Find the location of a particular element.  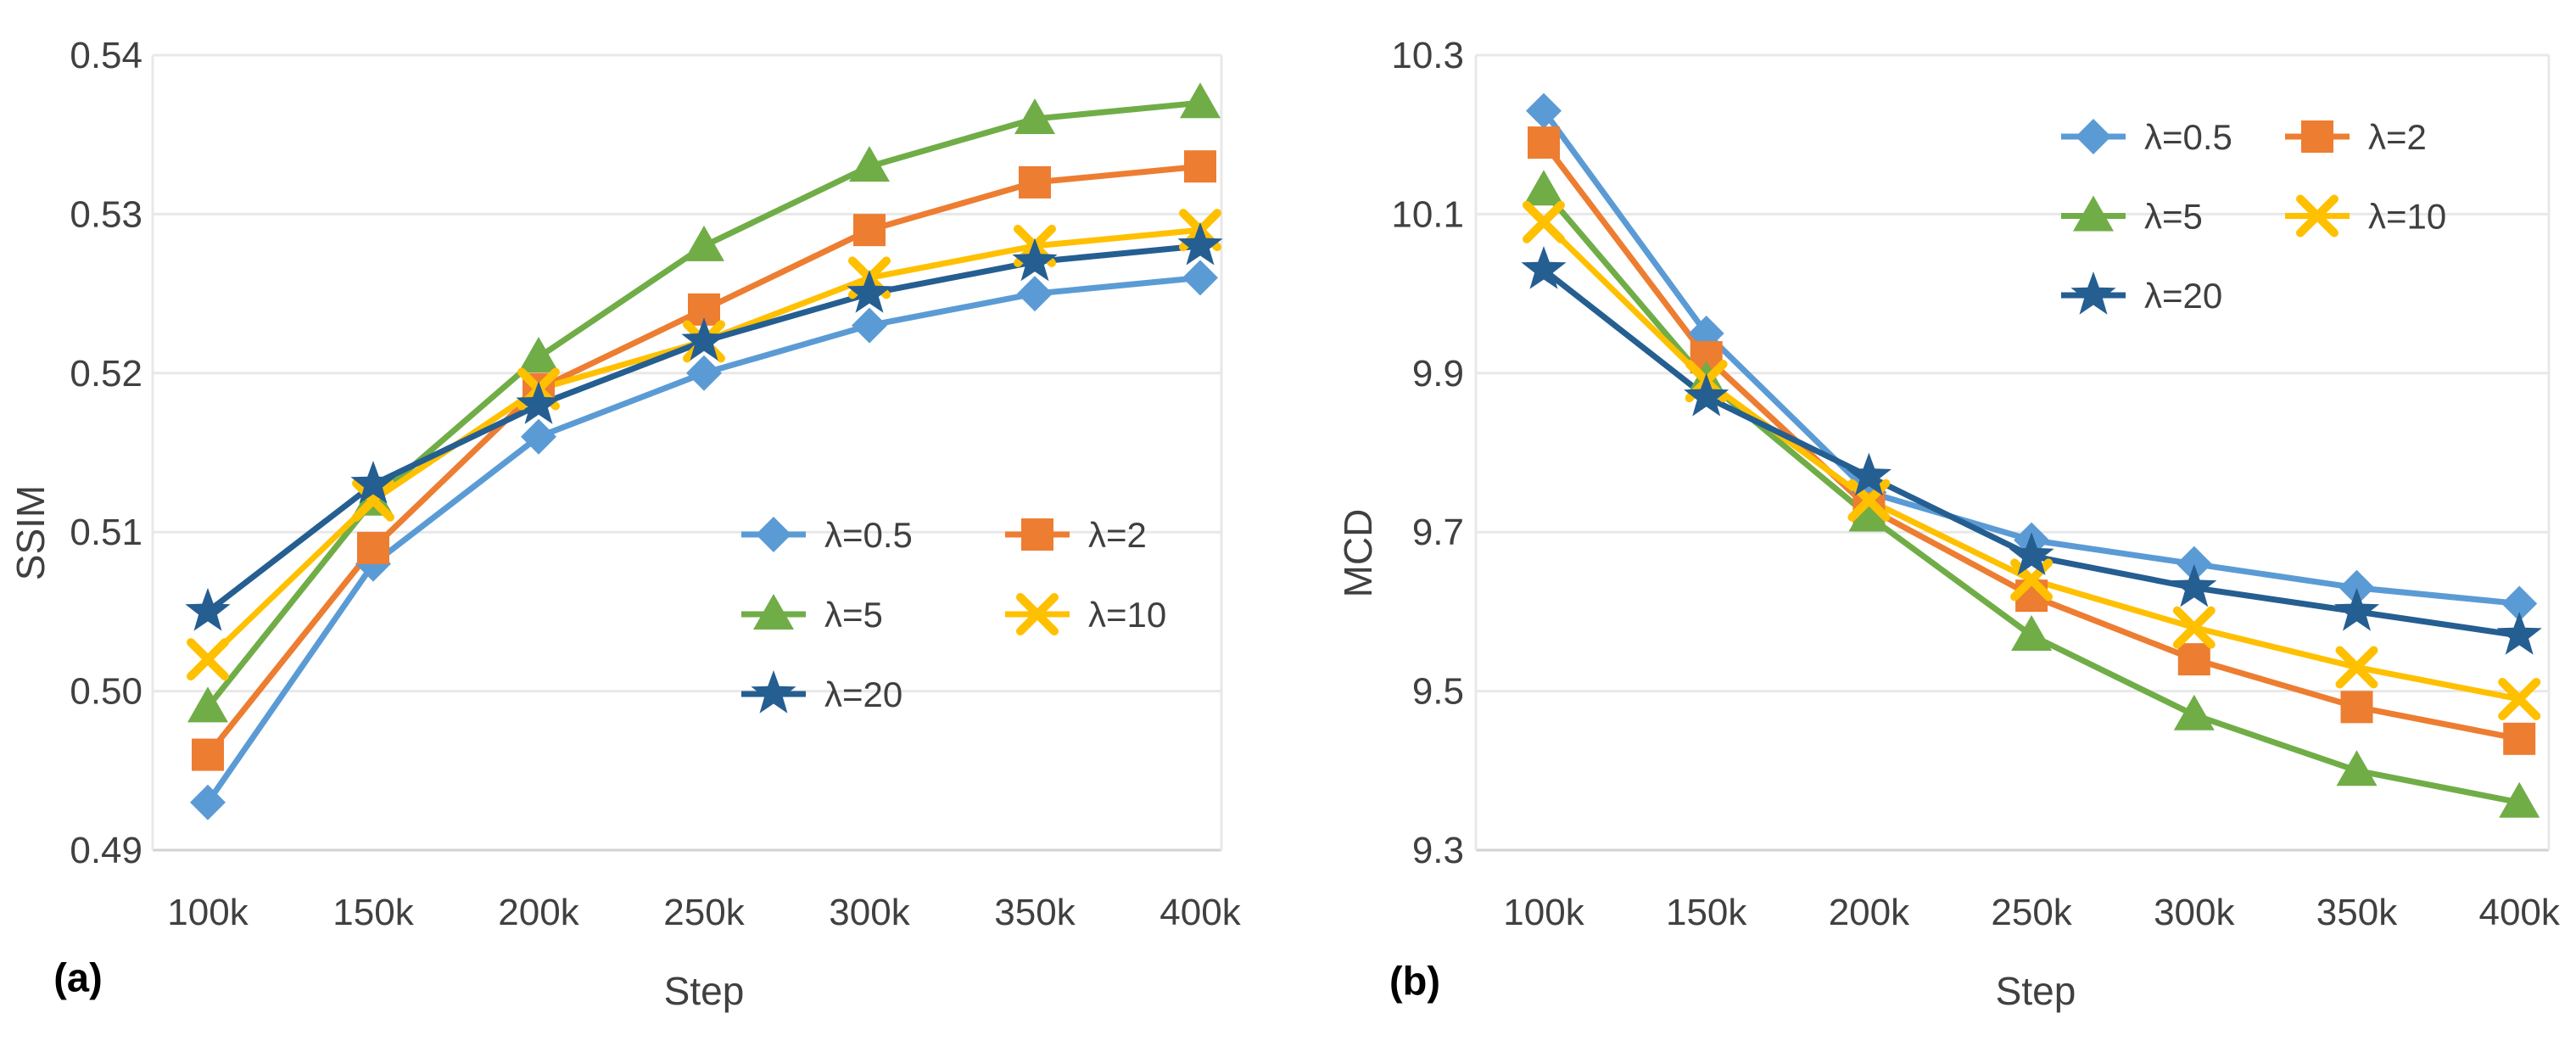

x-axis-title-step-b: Step is located at coordinates (2035, 991).